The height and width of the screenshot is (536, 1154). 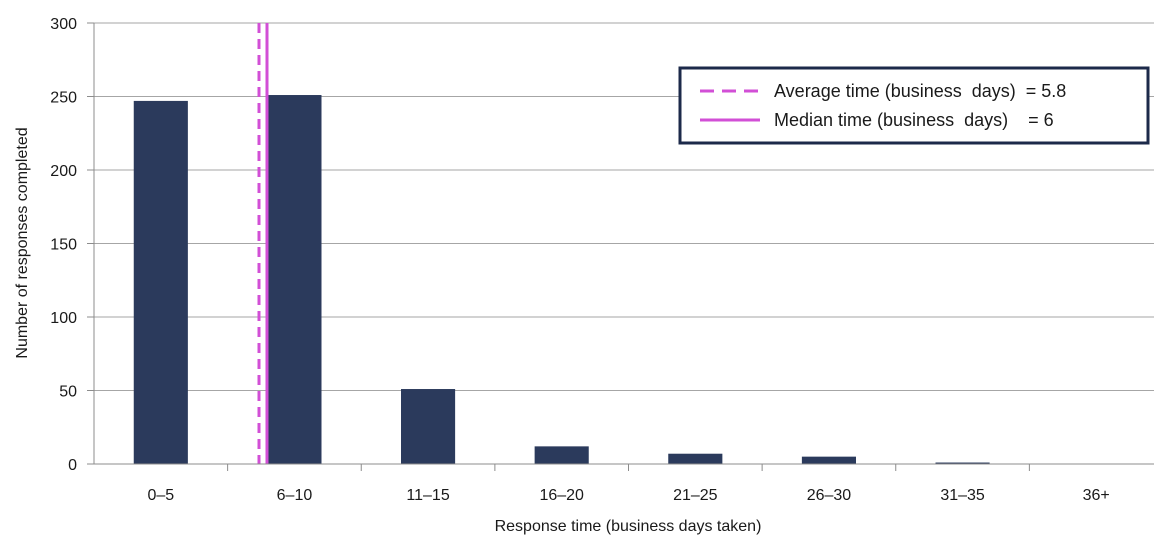 I want to click on y-axis-ticks: 0 50 100 150 200 250 300, so click(x=63, y=245).